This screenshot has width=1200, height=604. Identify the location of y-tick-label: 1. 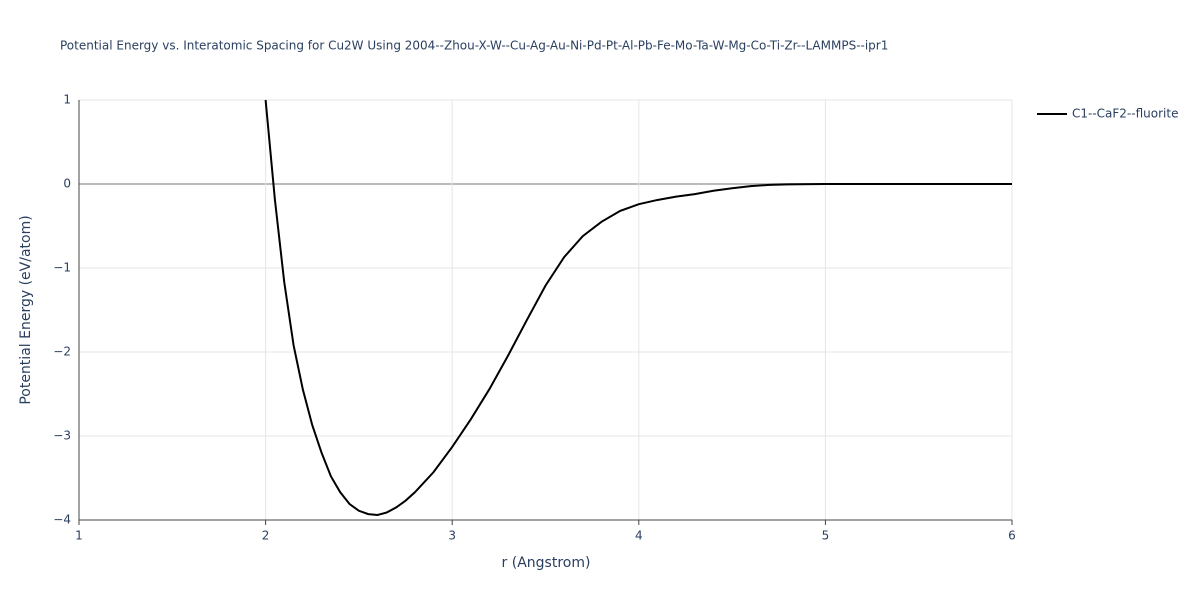
(67, 100).